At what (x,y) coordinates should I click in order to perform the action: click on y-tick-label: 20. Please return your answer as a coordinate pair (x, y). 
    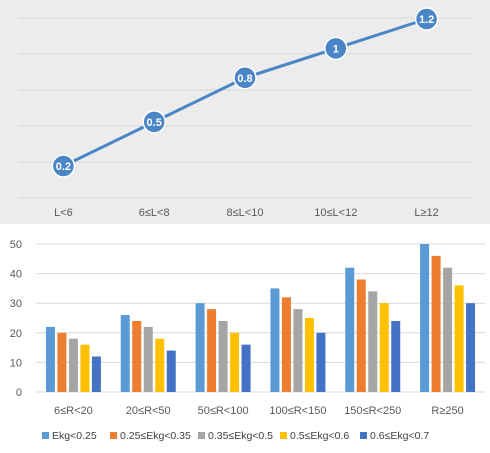
    Looking at the image, I should click on (16, 334).